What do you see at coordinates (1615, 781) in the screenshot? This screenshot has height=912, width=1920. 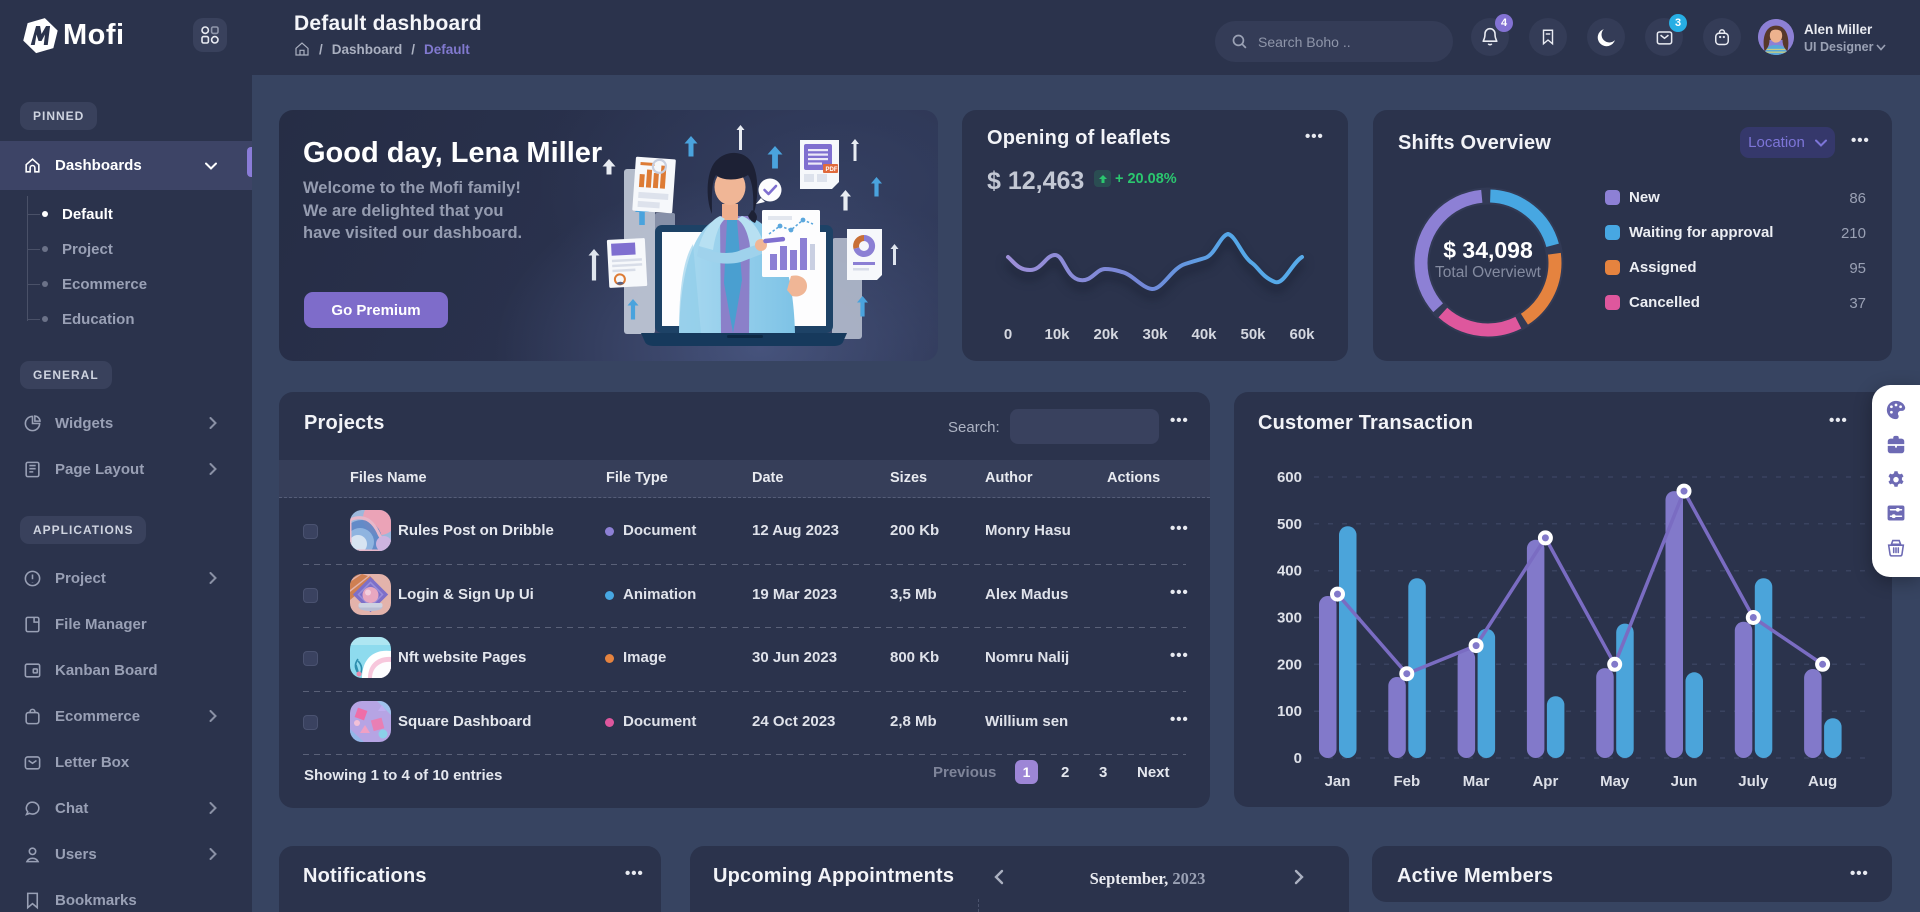 I see `svg-text: May` at bounding box center [1615, 781].